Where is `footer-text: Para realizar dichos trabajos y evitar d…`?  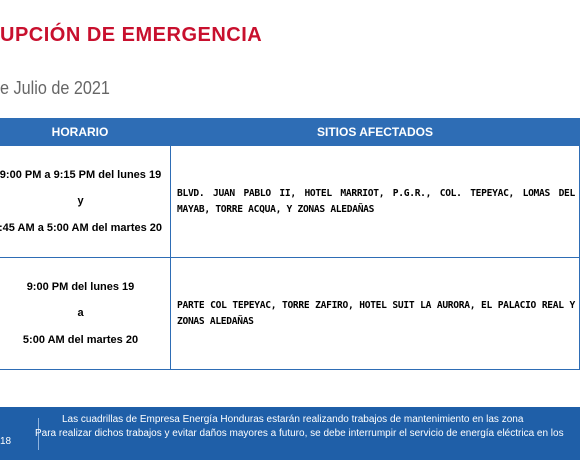
footer-text: Para realizar dichos trabajos y evitar d… is located at coordinates (299, 433).